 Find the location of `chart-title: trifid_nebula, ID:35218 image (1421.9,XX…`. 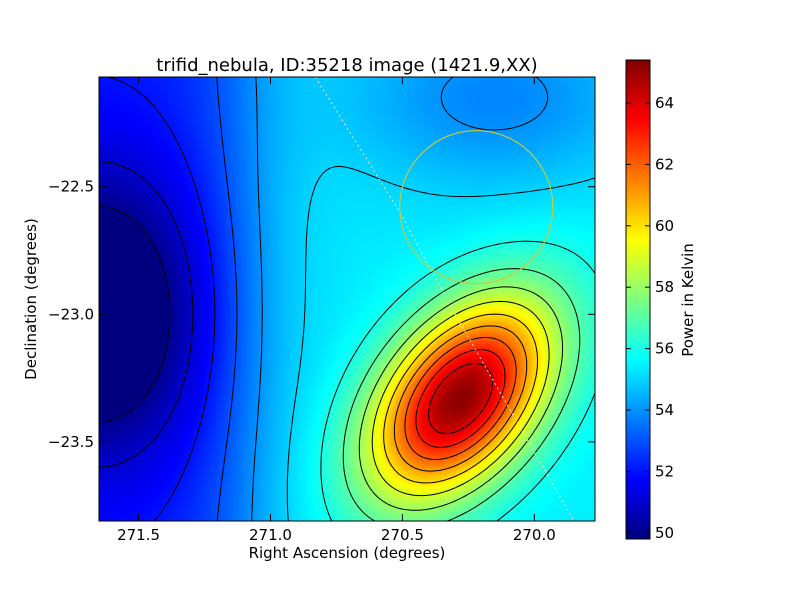

chart-title: trifid_nebula, ID:35218 image (1421.9,XX… is located at coordinates (346, 65).